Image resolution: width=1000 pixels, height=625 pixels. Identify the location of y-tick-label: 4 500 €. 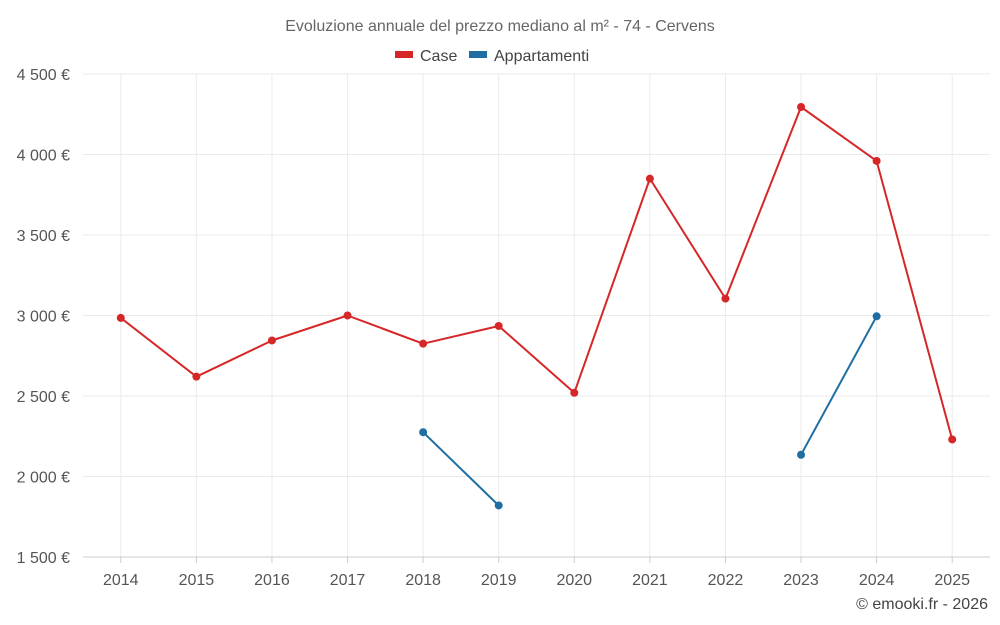
(43, 75).